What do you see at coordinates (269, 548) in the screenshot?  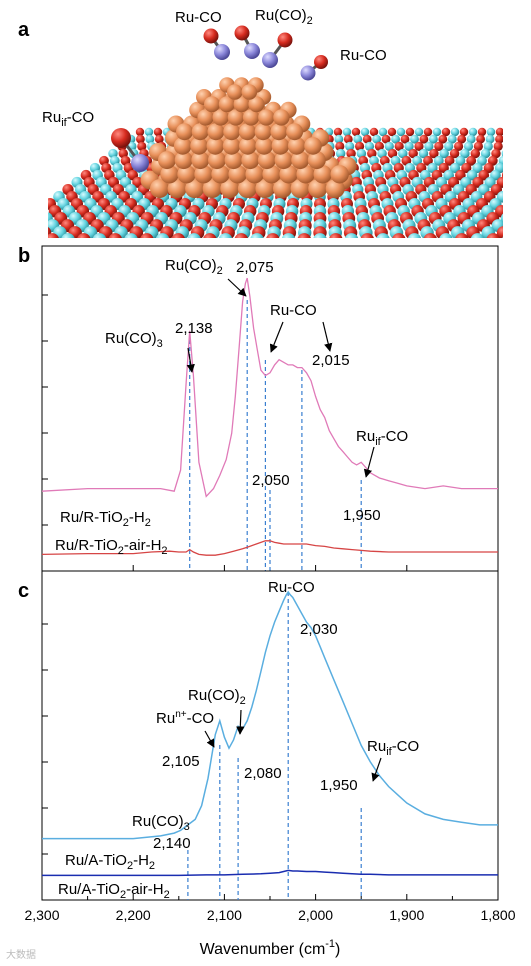 I see `series-line-ru-r-tio2-air-h2` at bounding box center [269, 548].